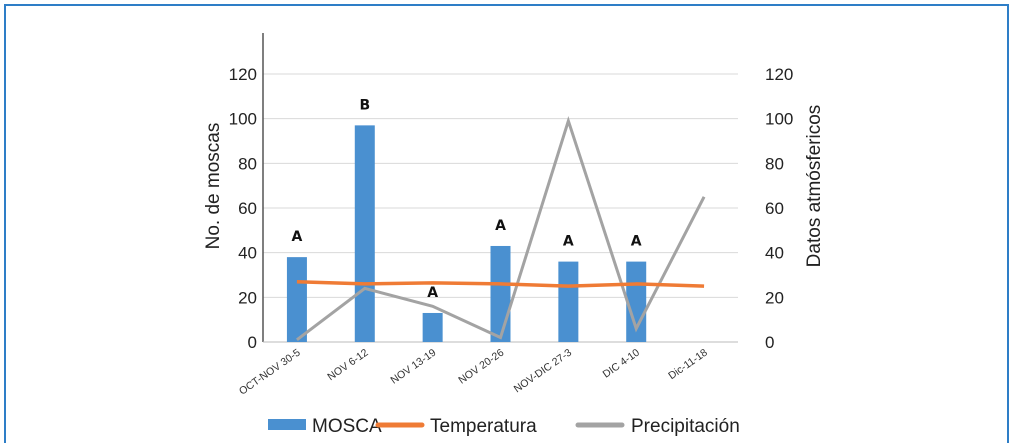 This screenshot has height=443, width=1013. Describe the element at coordinates (774, 208) in the screenshot. I see `y2-tick-label: 60` at that location.